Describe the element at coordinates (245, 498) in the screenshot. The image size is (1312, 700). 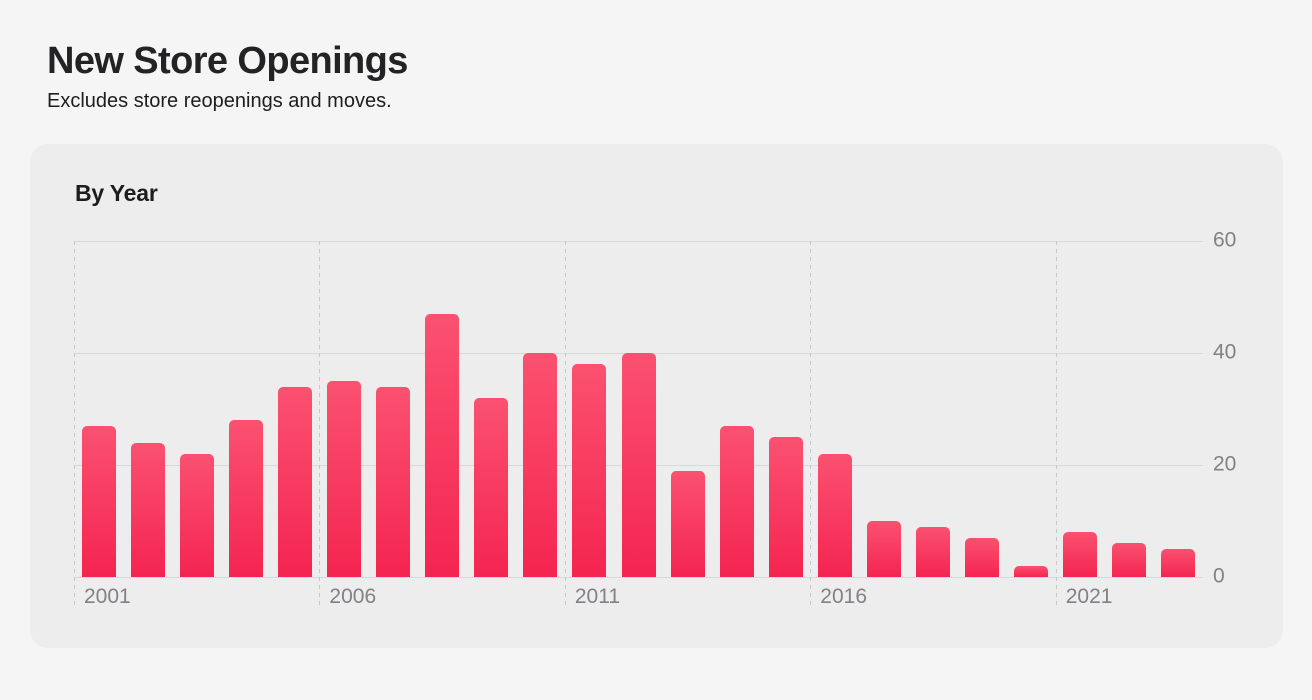
I see `bar-2004` at that location.